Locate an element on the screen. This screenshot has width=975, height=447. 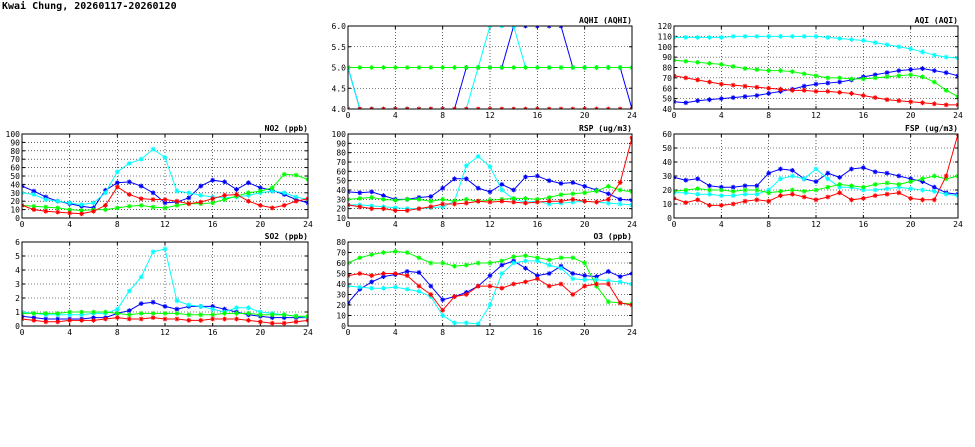
y-tick-label: 70 is located at coordinates (341, 253).